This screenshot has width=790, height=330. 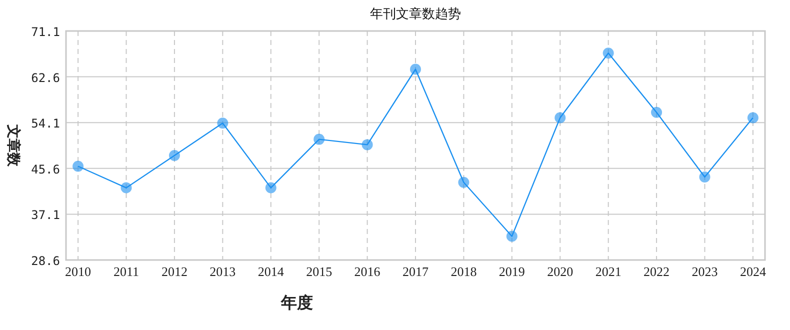 I want to click on x-tick-label: 2014, so click(x=271, y=271).